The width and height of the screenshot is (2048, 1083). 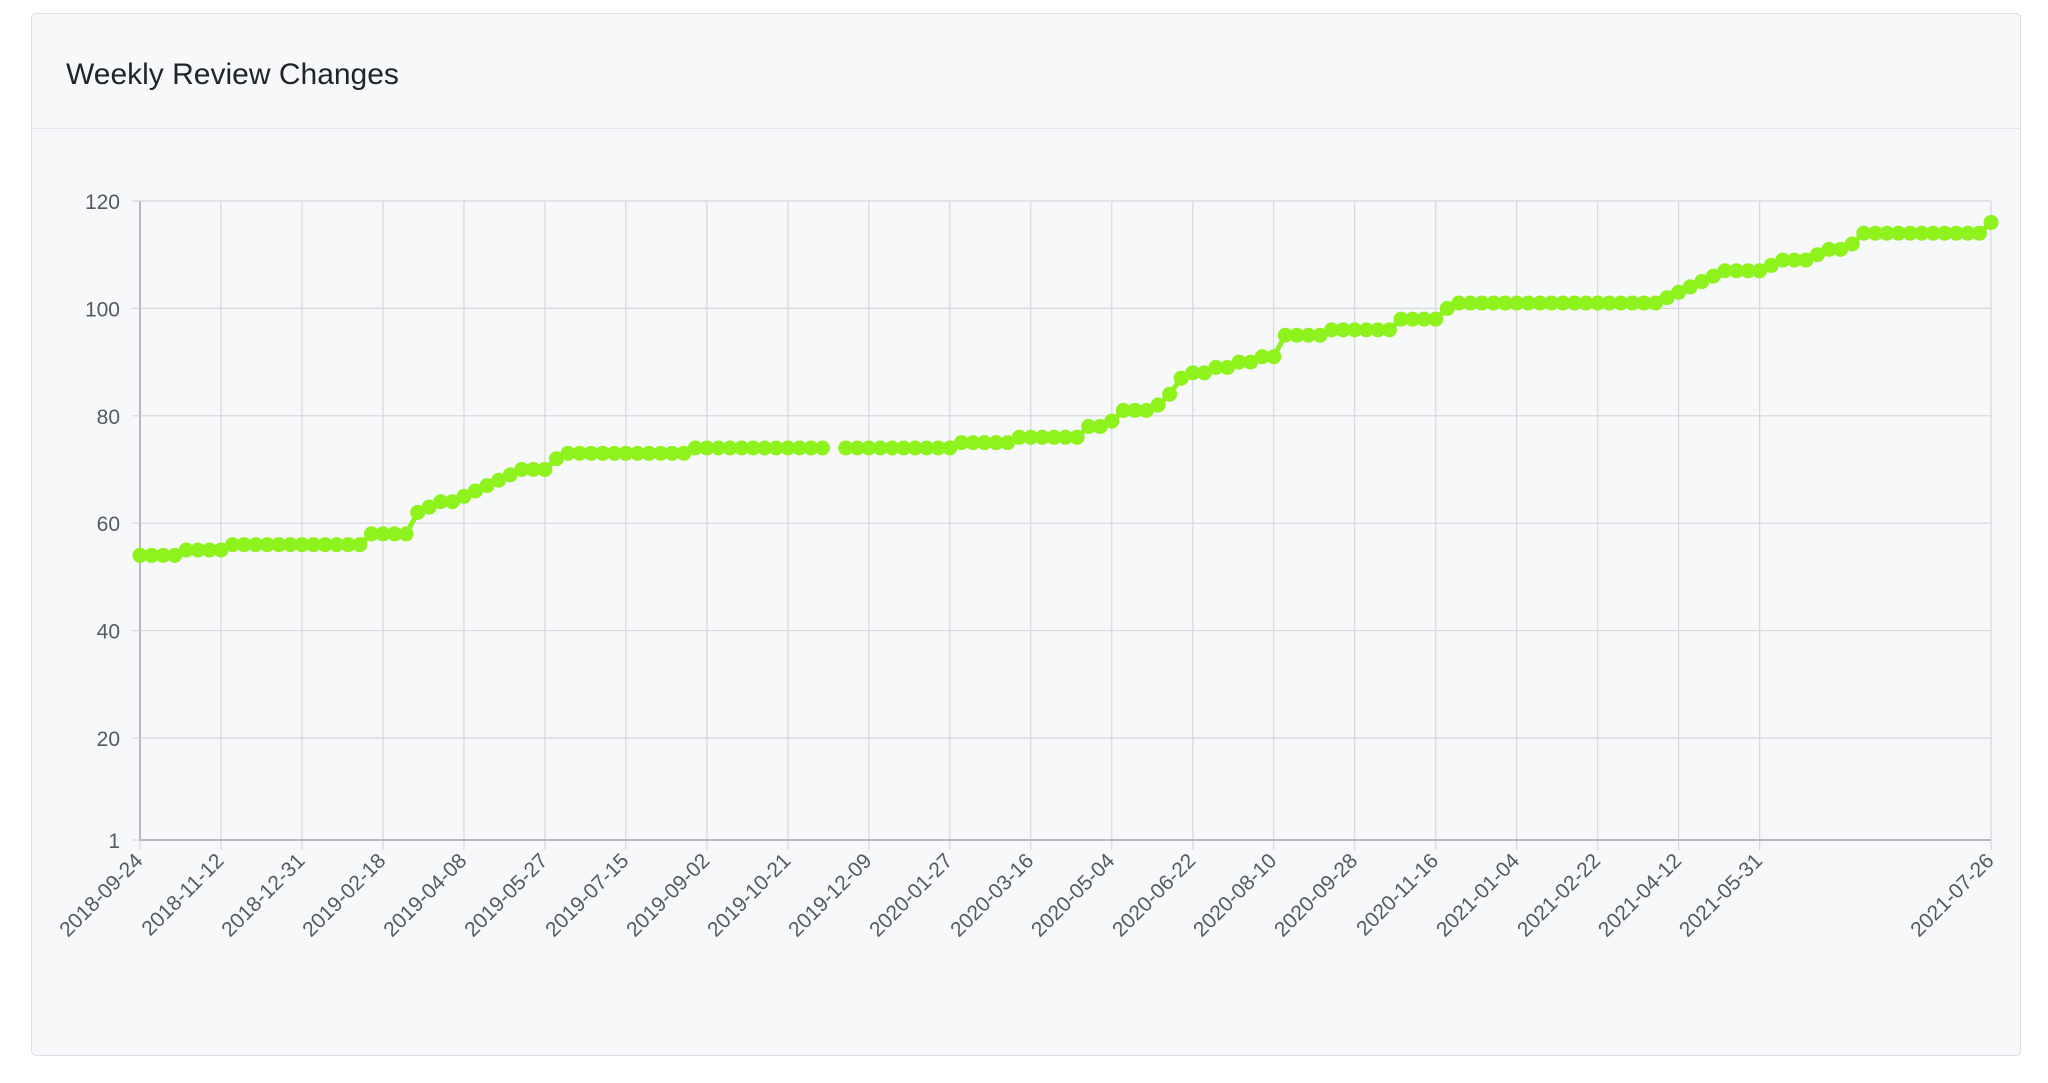 What do you see at coordinates (102, 202) in the screenshot?
I see `y-tick-label: 120` at bounding box center [102, 202].